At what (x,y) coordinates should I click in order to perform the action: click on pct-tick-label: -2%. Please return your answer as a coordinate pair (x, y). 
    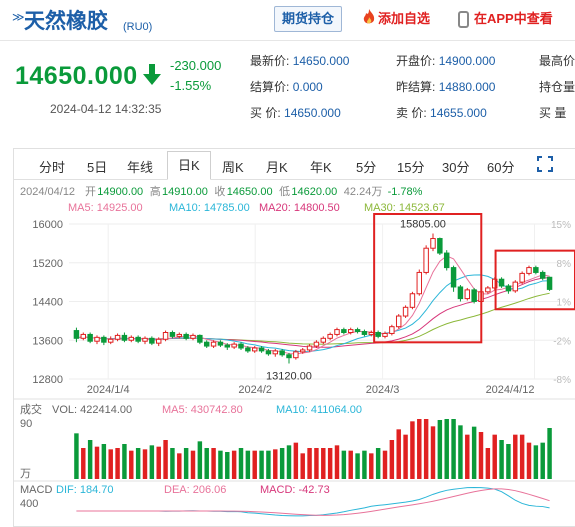
    Looking at the image, I should click on (562, 341).